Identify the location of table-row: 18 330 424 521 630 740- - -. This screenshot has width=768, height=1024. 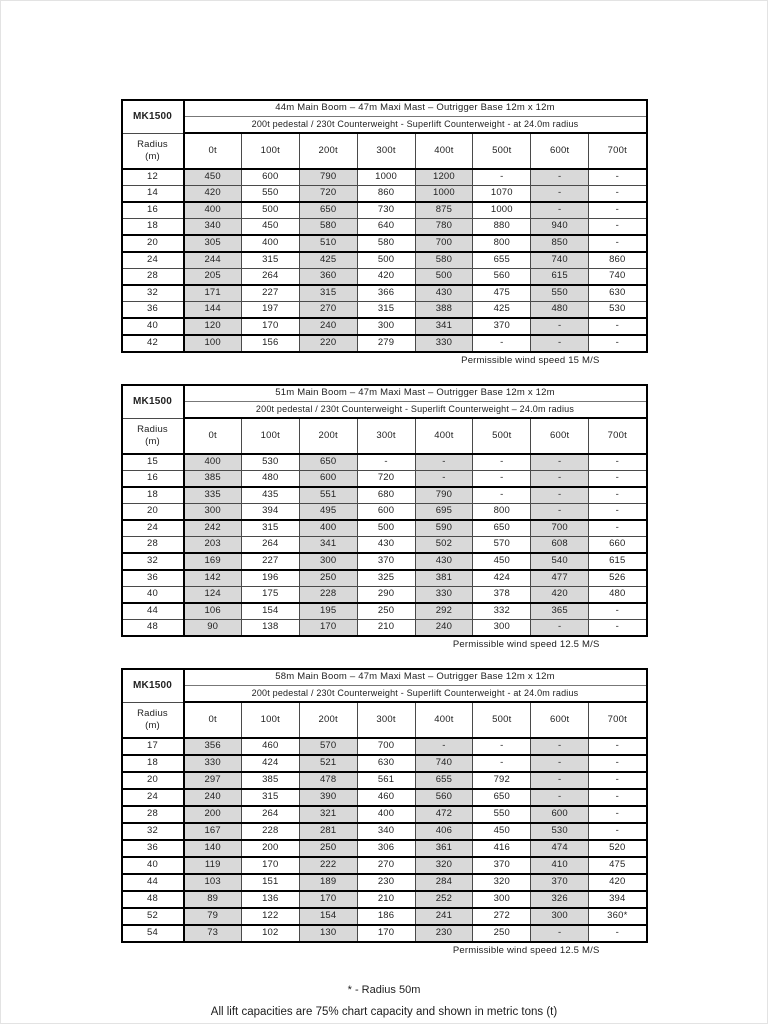
(384, 763).